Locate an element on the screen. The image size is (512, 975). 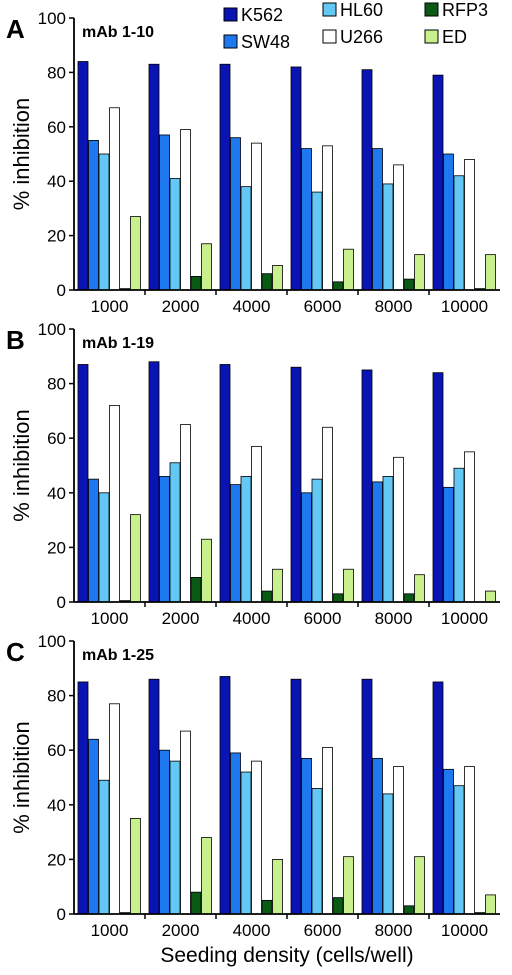
legend-label-k562: K562 is located at coordinates (262, 15).